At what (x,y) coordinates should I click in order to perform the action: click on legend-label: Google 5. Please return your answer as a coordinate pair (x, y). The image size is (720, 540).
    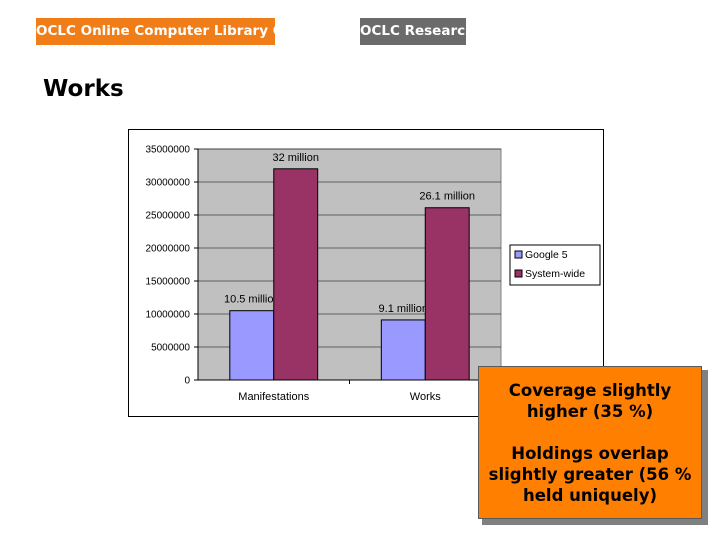
    Looking at the image, I should click on (546, 255).